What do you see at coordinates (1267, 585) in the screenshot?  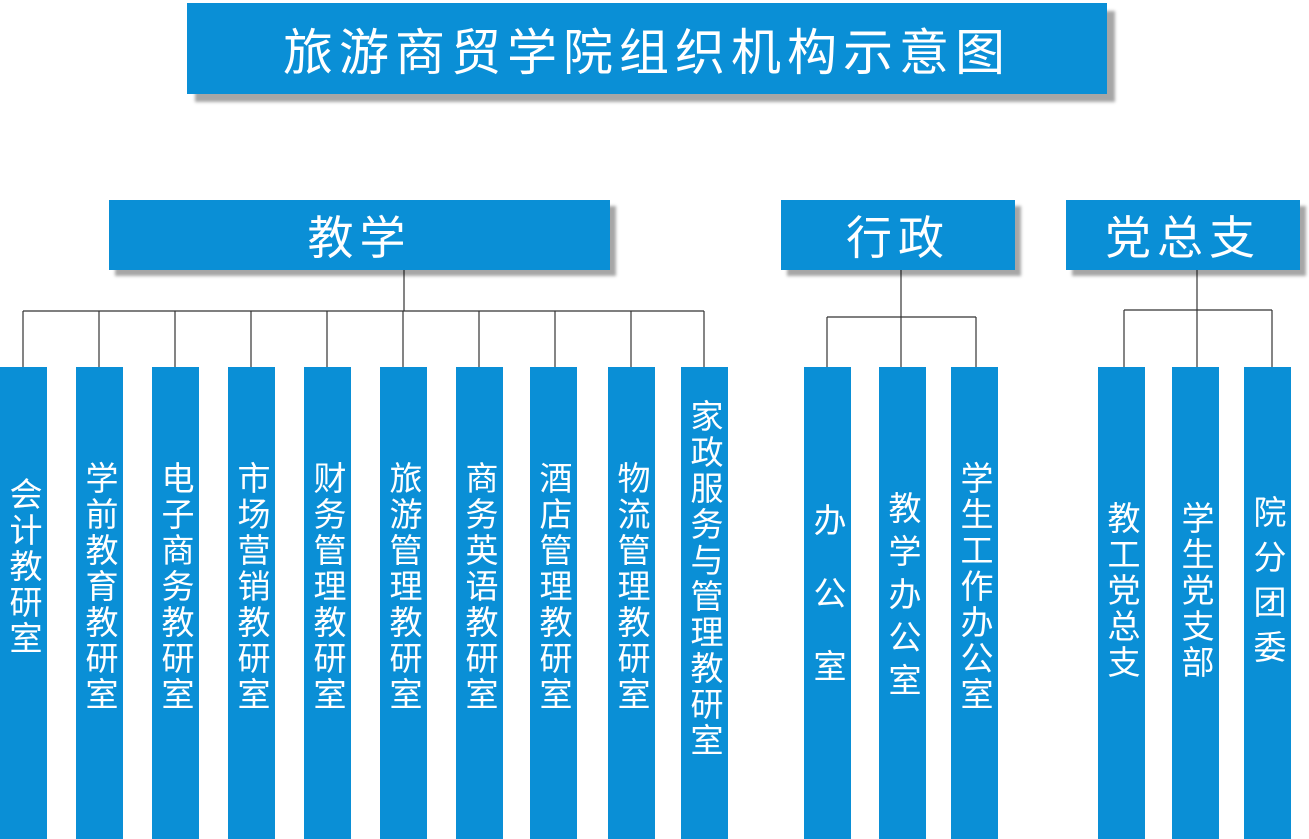 I see `unit-label: 院分团委` at bounding box center [1267, 585].